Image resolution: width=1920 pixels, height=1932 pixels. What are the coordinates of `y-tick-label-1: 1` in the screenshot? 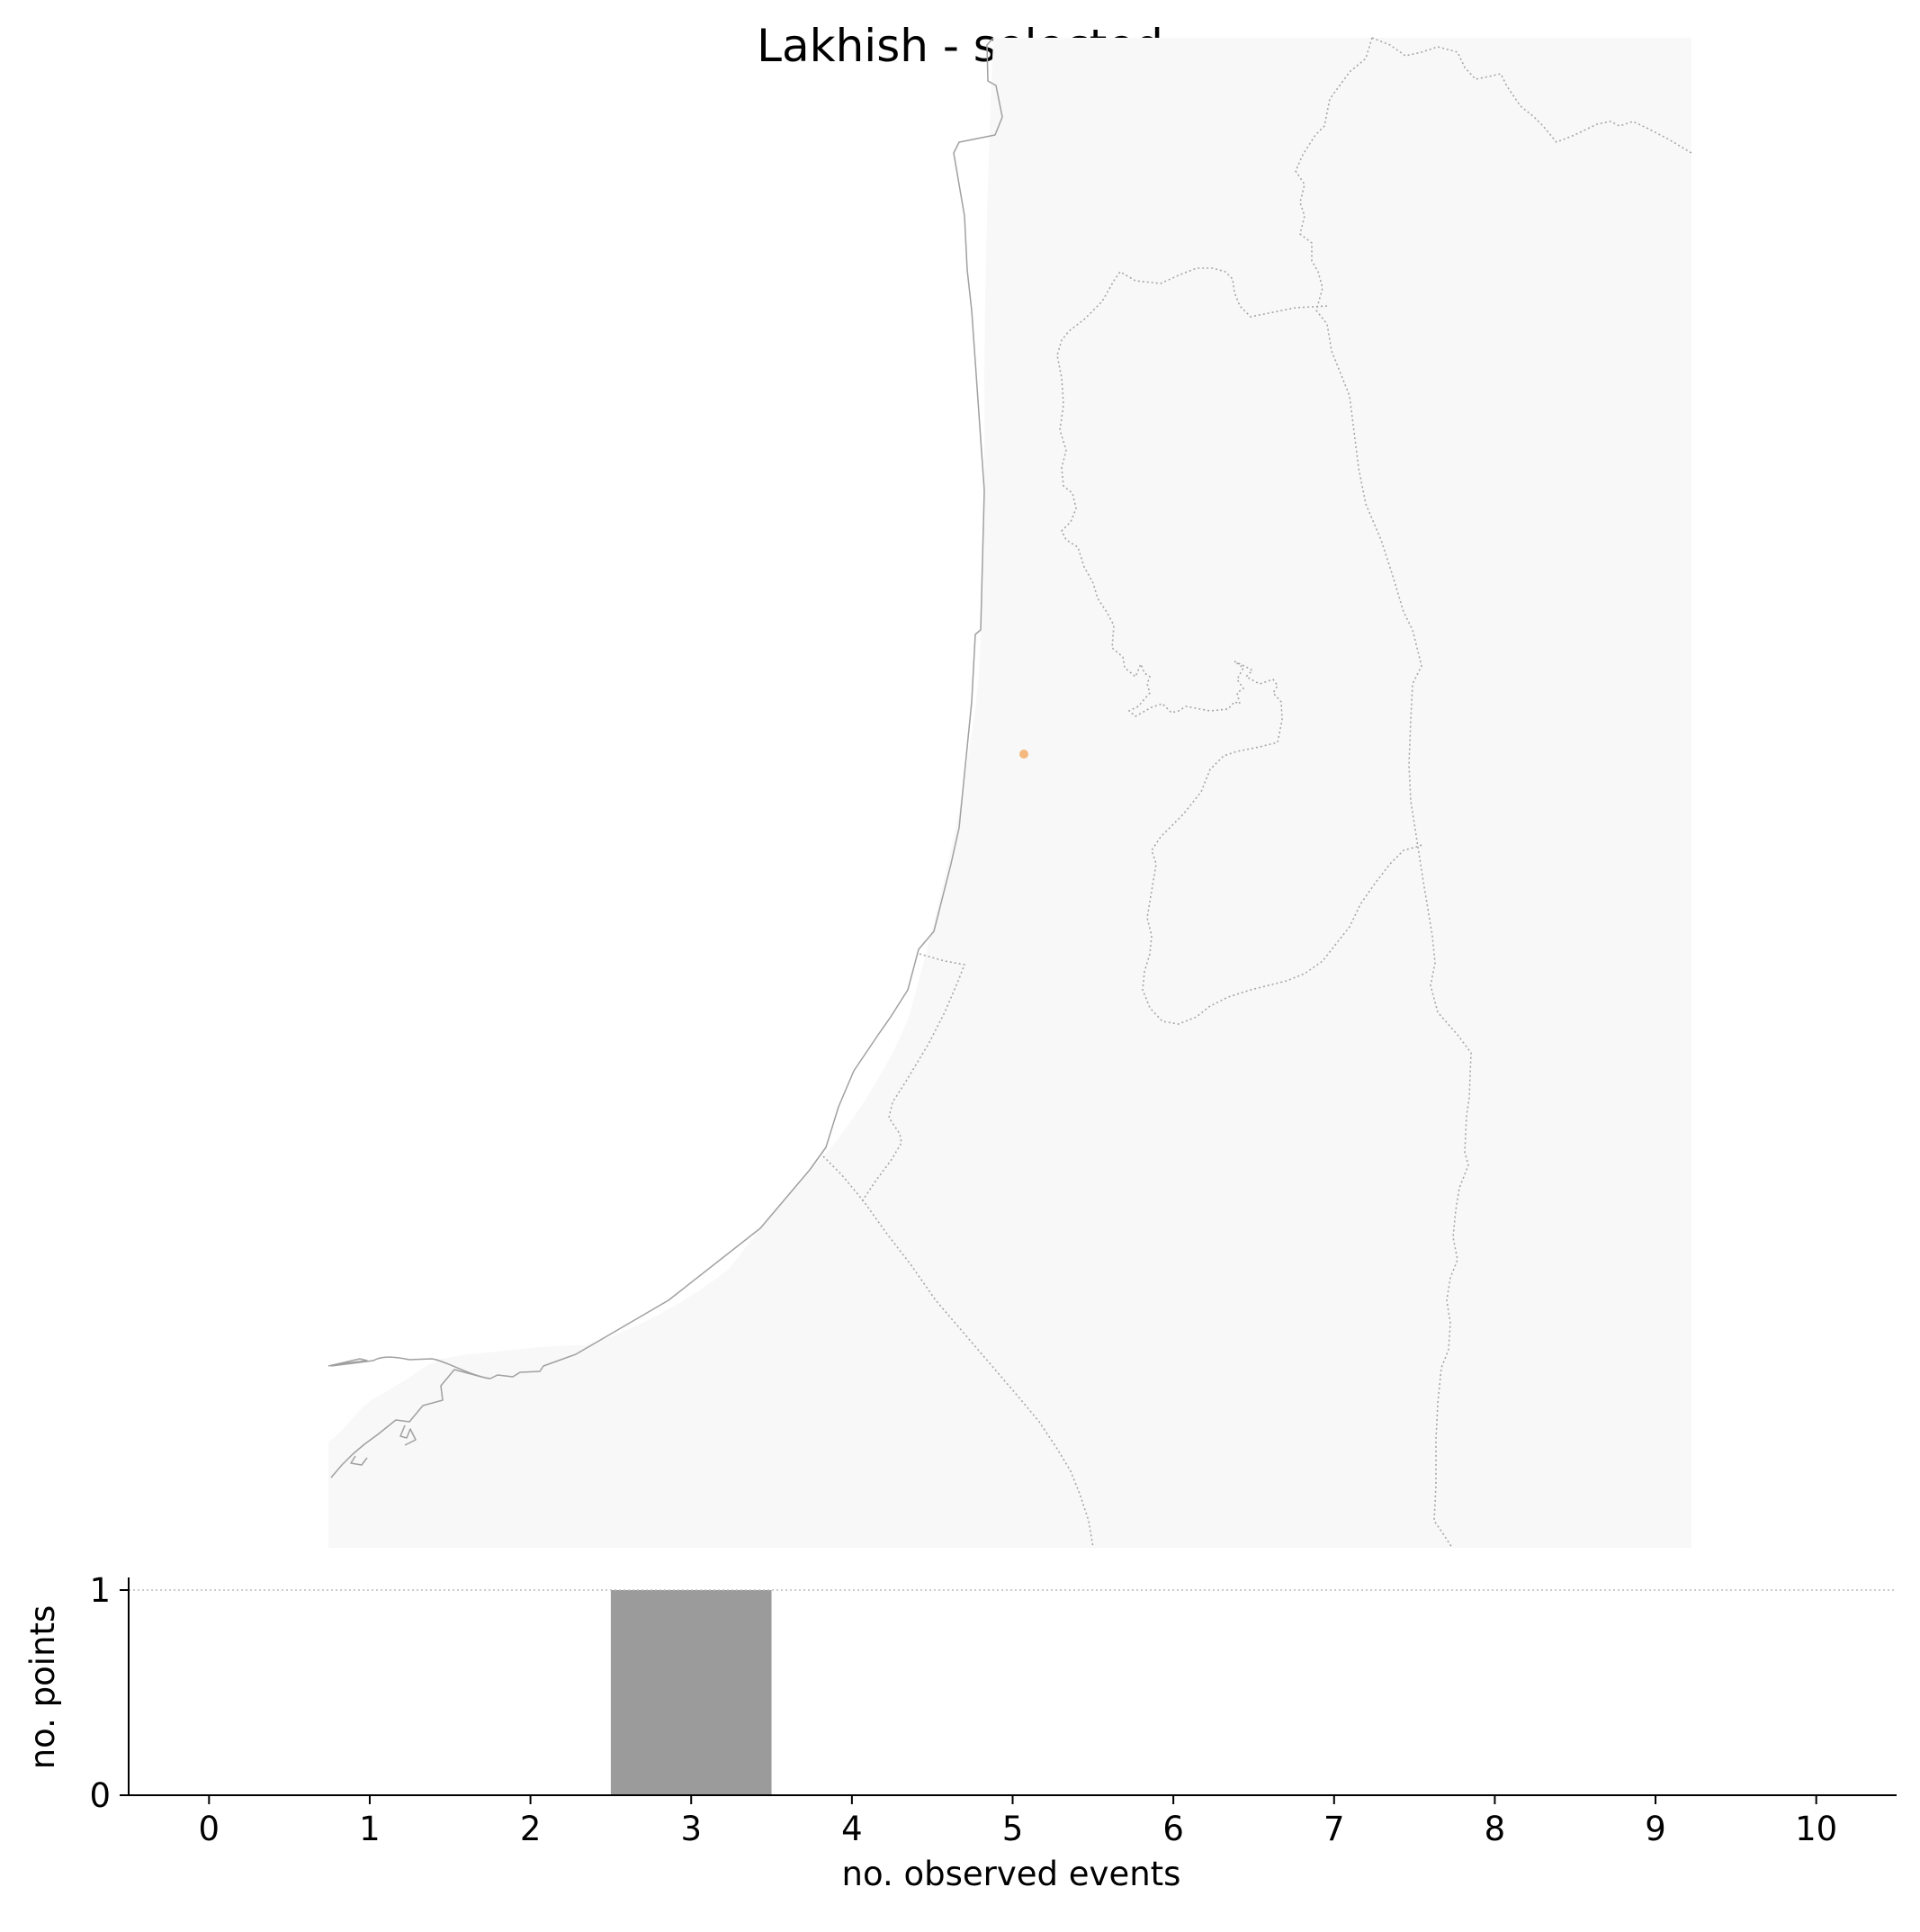 It's located at (100, 1590).